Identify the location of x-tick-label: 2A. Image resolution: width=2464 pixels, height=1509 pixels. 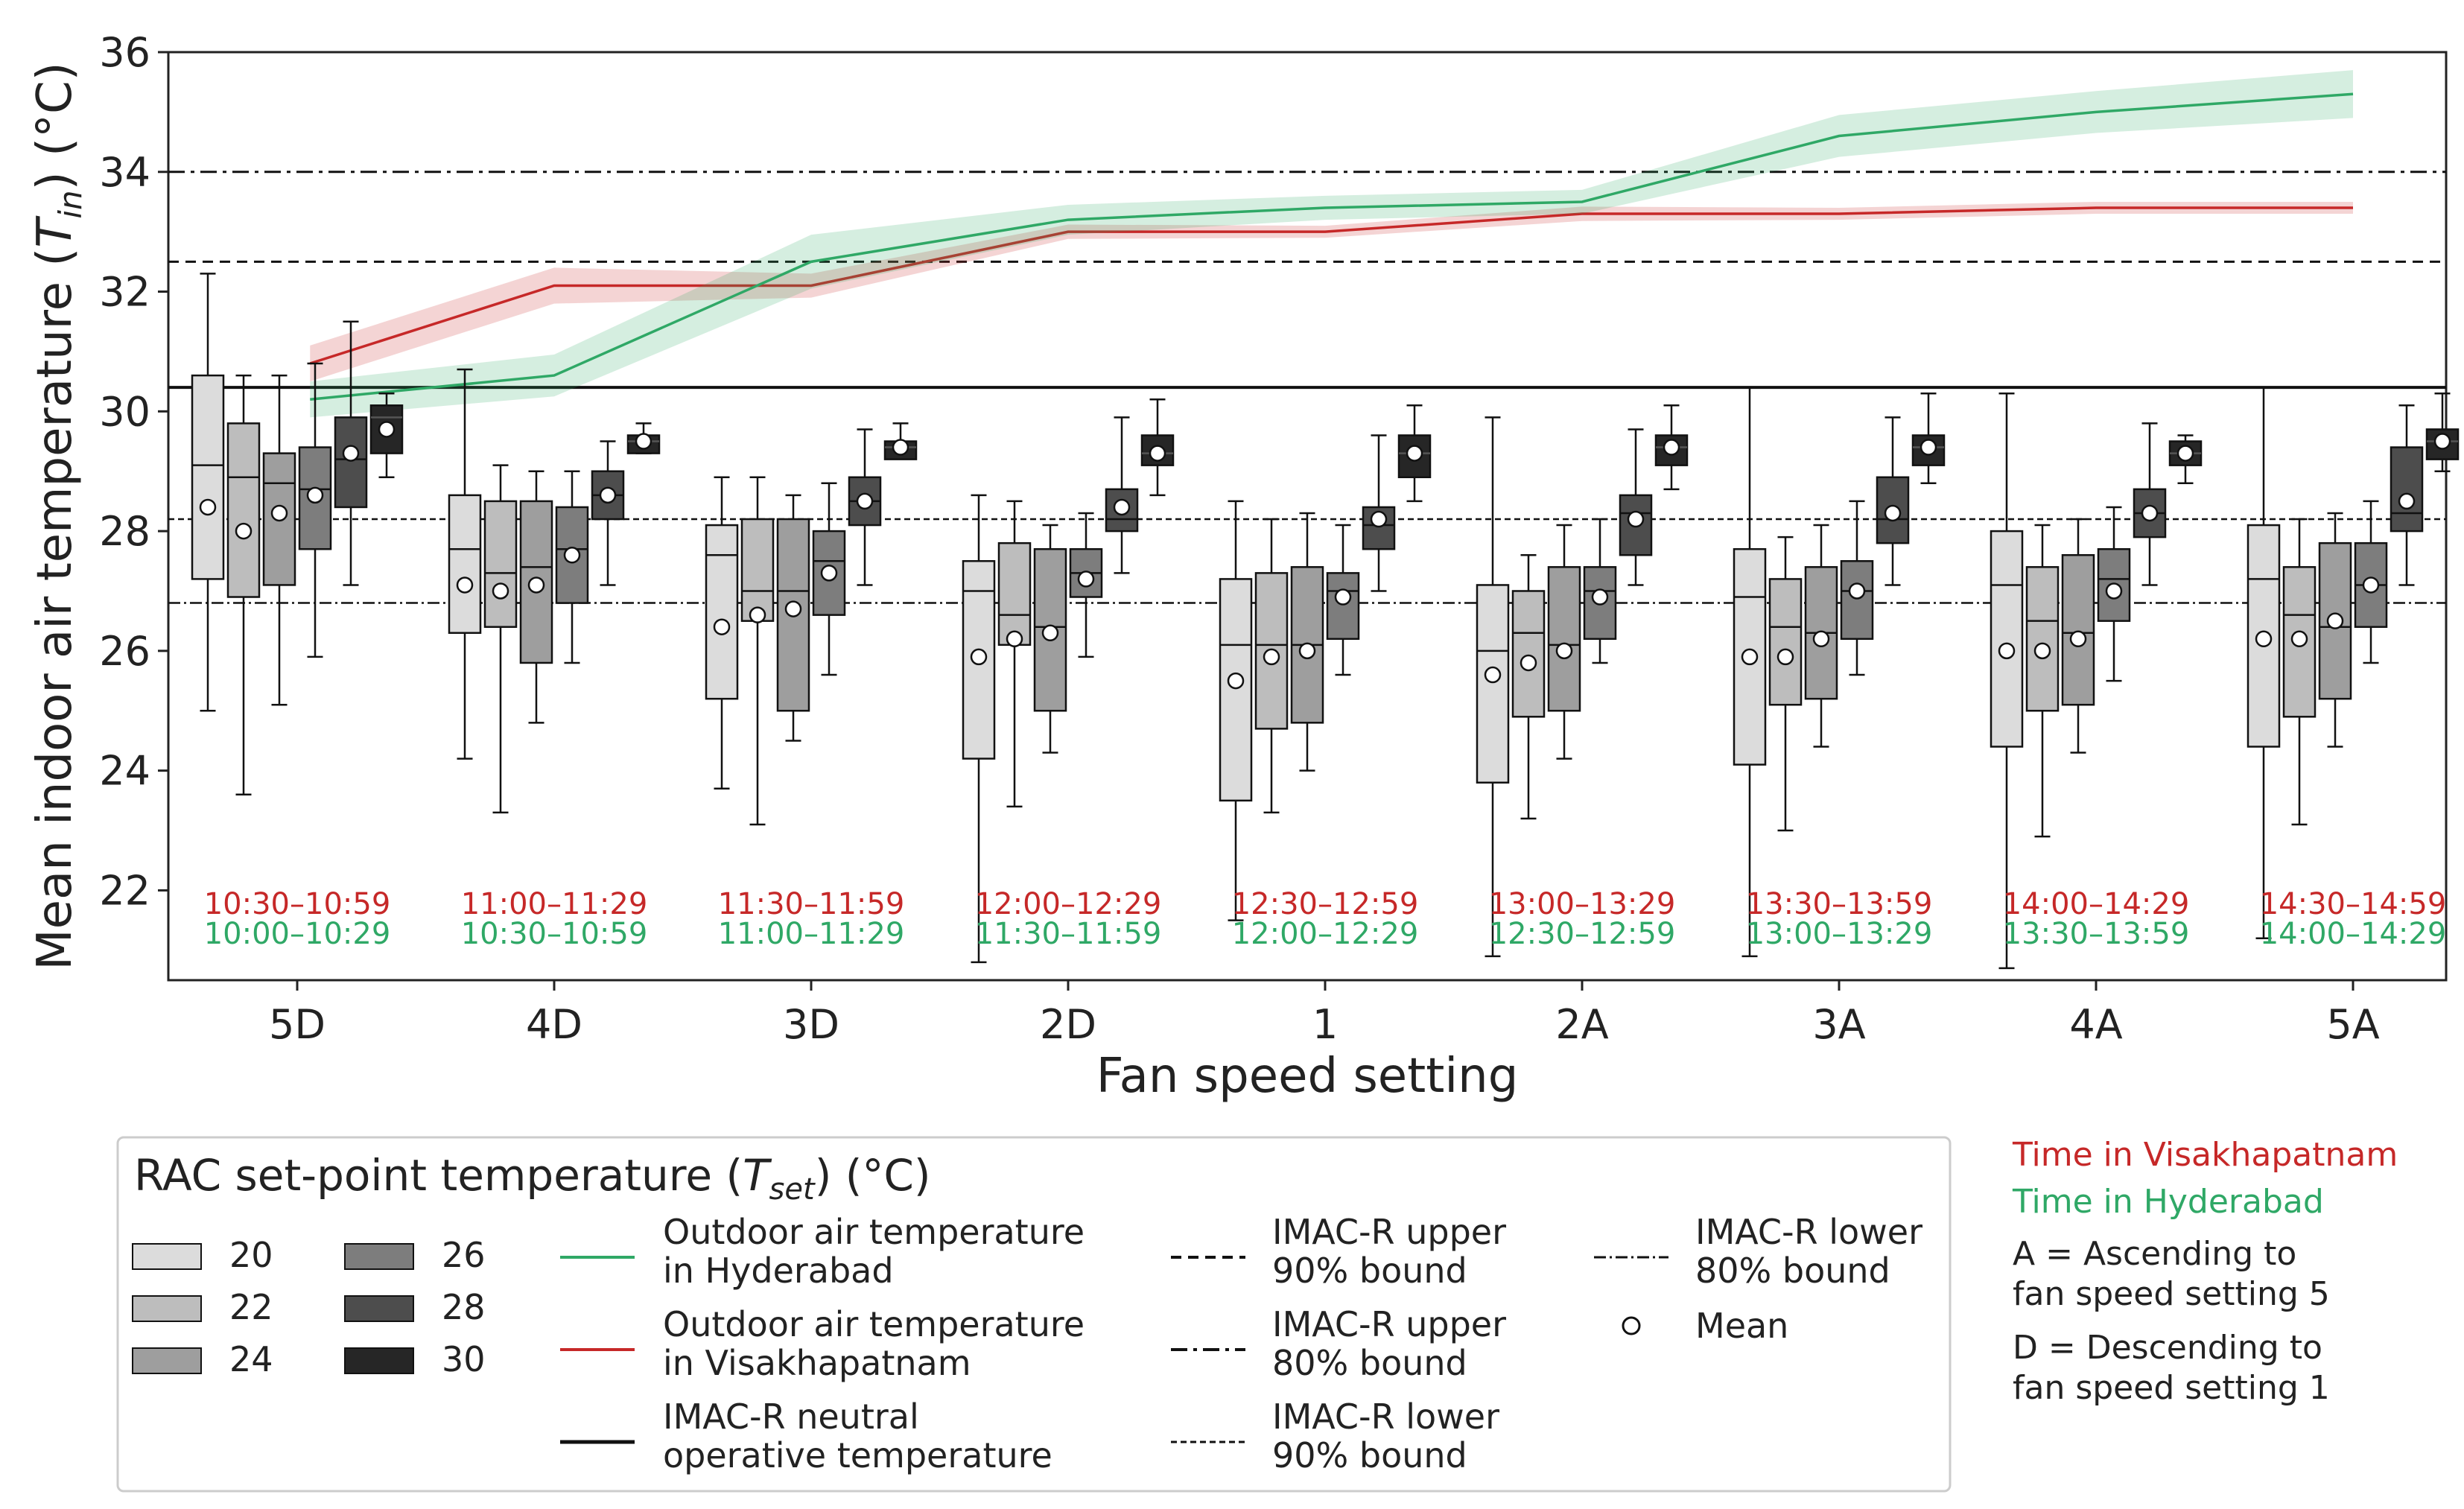
(1581, 1024).